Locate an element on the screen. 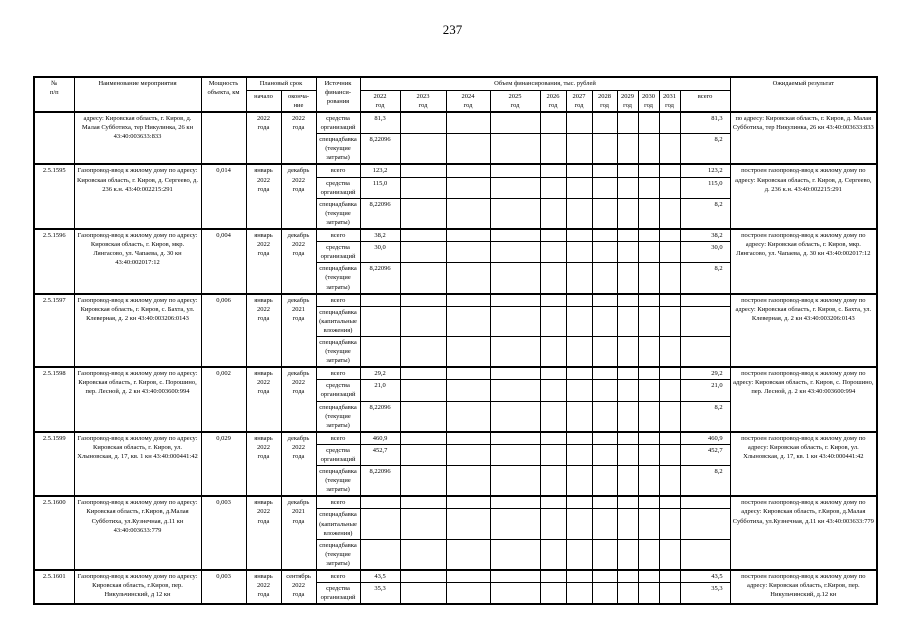  year-2022-value: 8,22096 is located at coordinates (380, 416).